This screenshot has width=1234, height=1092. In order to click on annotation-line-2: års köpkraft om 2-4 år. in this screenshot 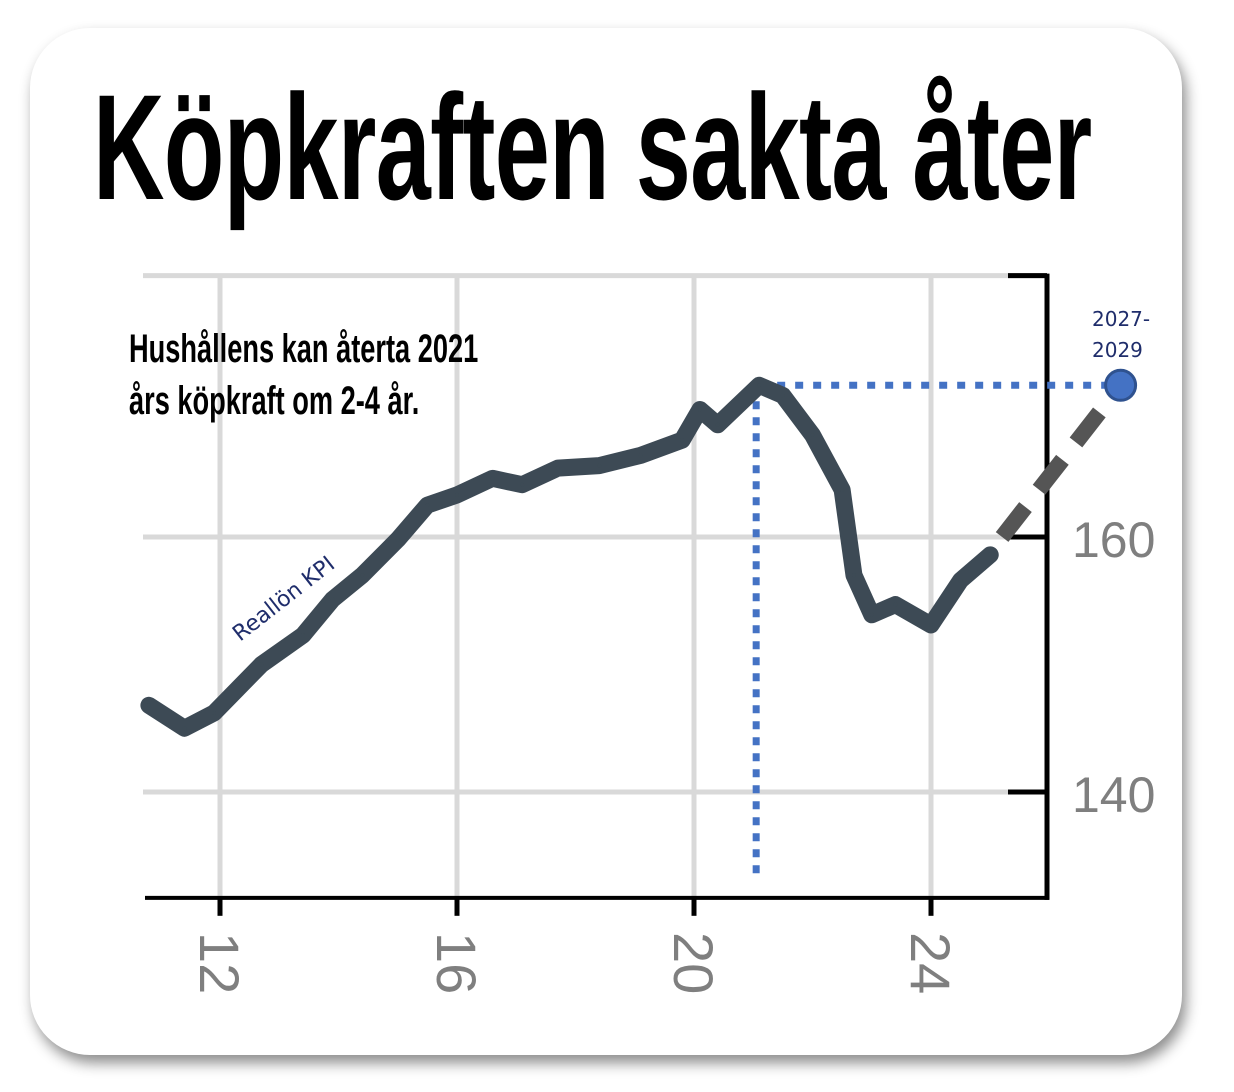, I will do `click(274, 401)`.